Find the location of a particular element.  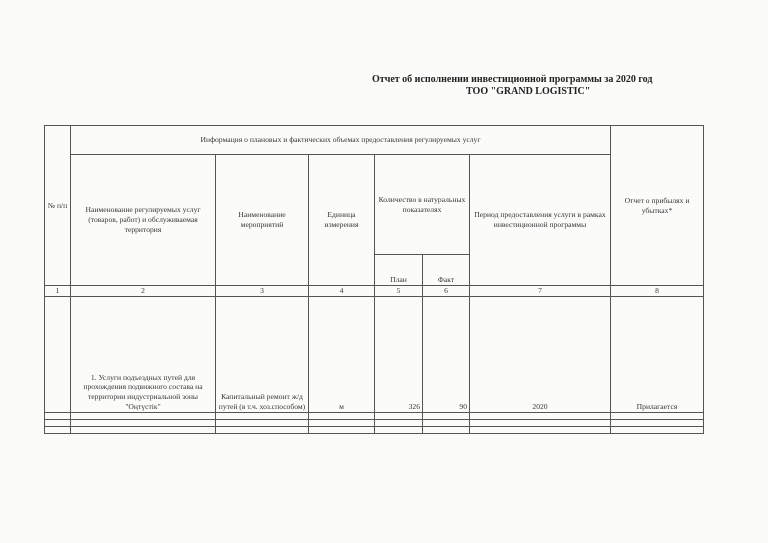

column-number: 4 is located at coordinates (341, 291).